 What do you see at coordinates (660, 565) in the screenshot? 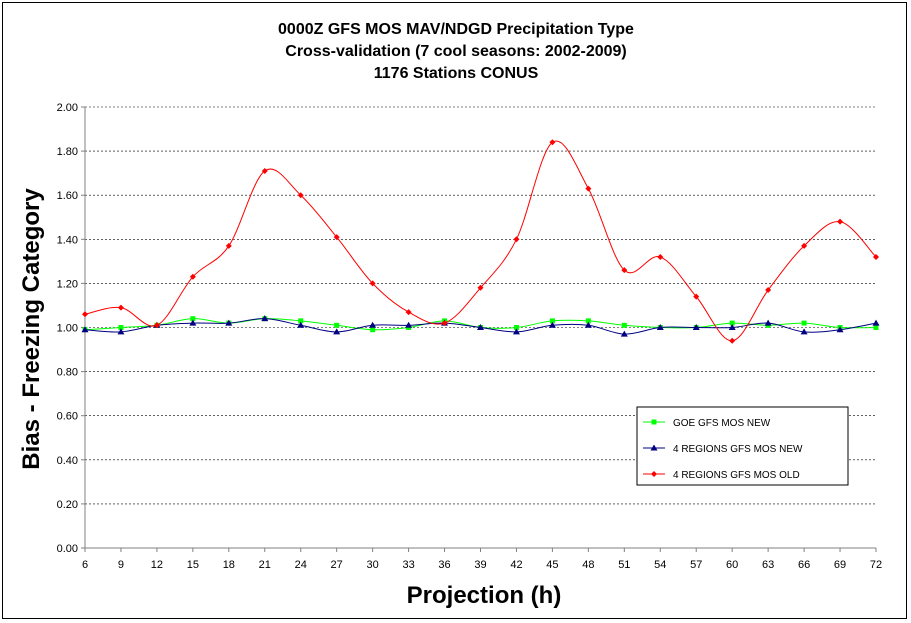
I see `x-tick-label-16: 54` at bounding box center [660, 565].